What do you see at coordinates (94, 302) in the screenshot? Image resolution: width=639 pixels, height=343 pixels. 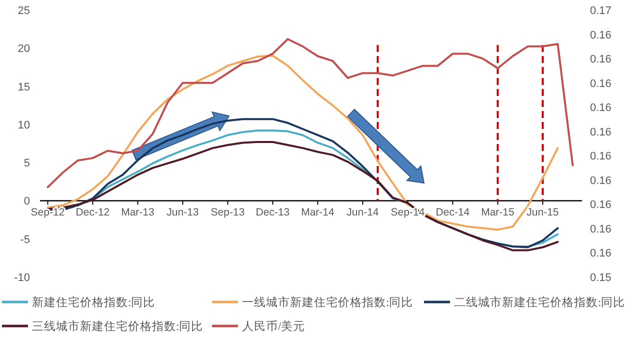 I see `legend-label: 新建住宅价格指数:同比` at bounding box center [94, 302].